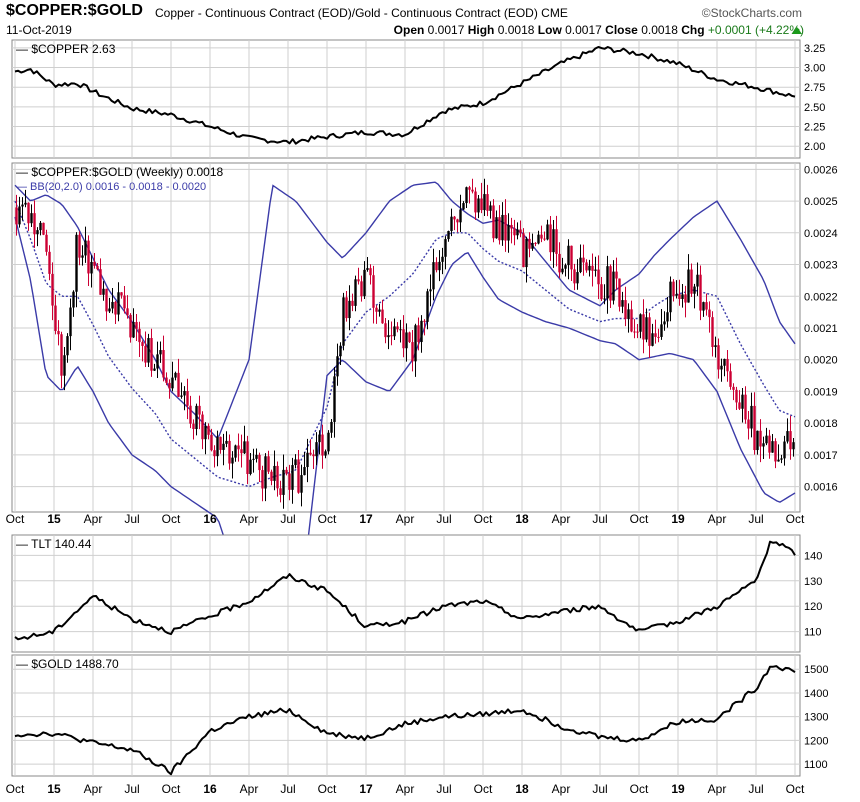 This screenshot has width=860, height=802. What do you see at coordinates (821, 329) in the screenshot?
I see `y-tick-label: 0.0021` at bounding box center [821, 329].